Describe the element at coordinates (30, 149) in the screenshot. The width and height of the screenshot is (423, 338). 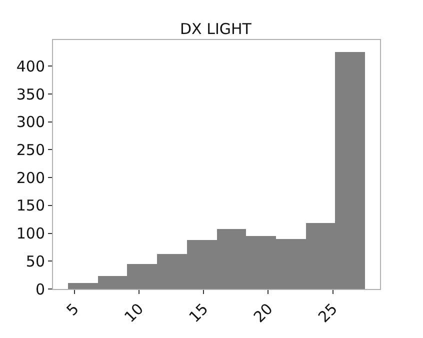
I see `y-tick-label: 250` at that location.